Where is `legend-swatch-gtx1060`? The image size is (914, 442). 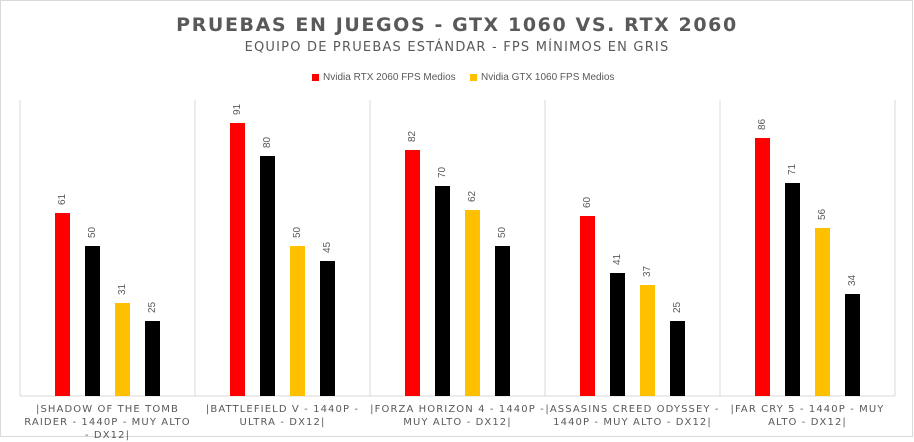
legend-swatch-gtx1060 is located at coordinates (473, 77).